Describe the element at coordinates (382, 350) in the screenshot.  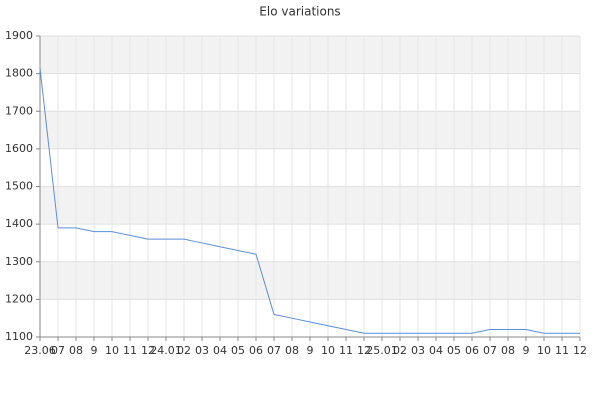
I see `x-tick-label: 25.01` at that location.